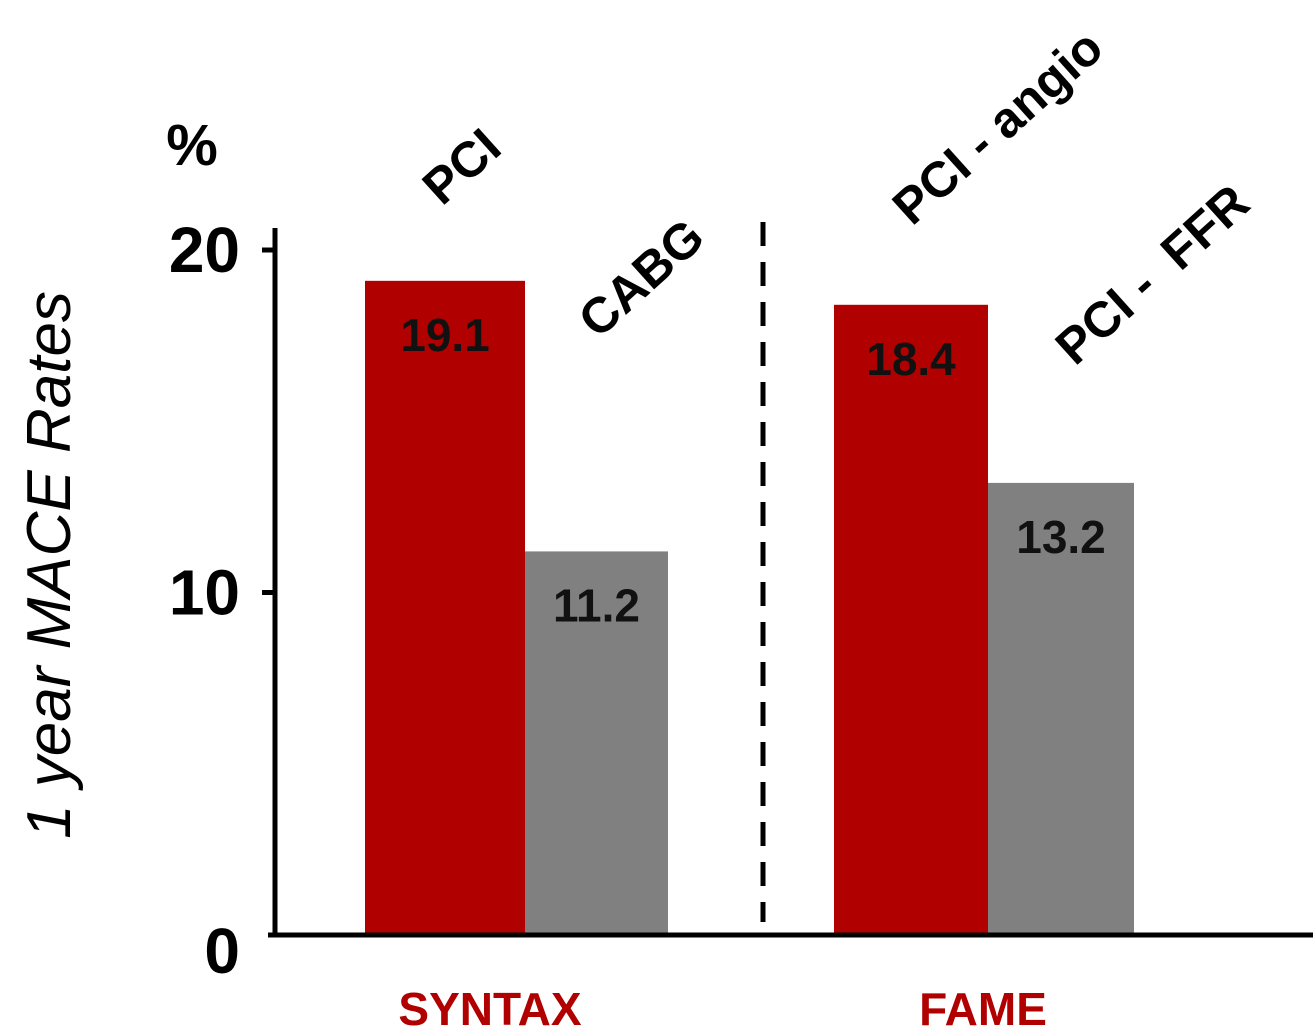 This screenshot has height=1033, width=1313. What do you see at coordinates (596, 605) in the screenshot?
I see `bar-value-label: 11.2` at bounding box center [596, 605].